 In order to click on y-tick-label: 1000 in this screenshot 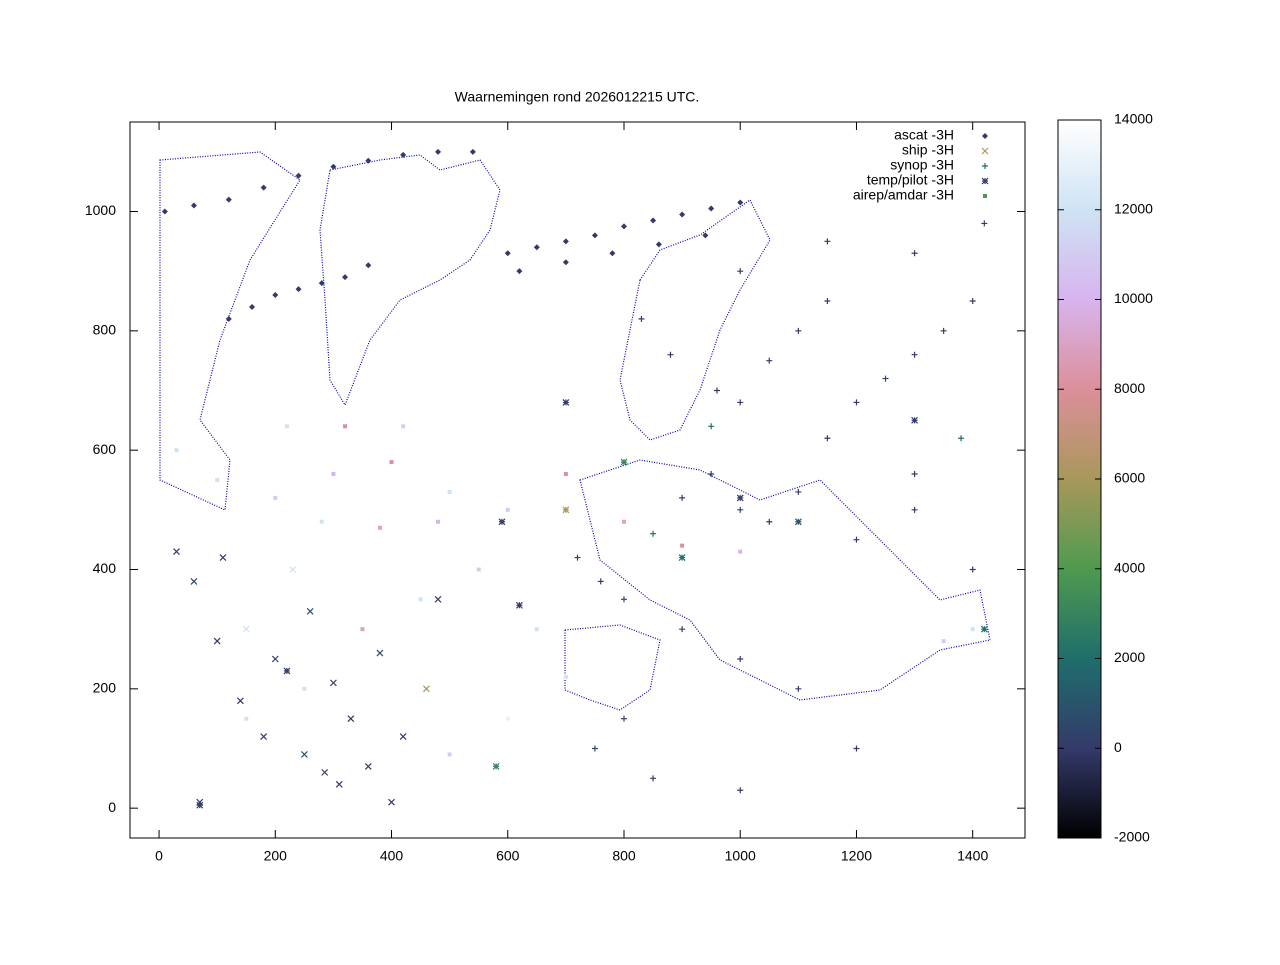, I will do `click(100, 210)`.